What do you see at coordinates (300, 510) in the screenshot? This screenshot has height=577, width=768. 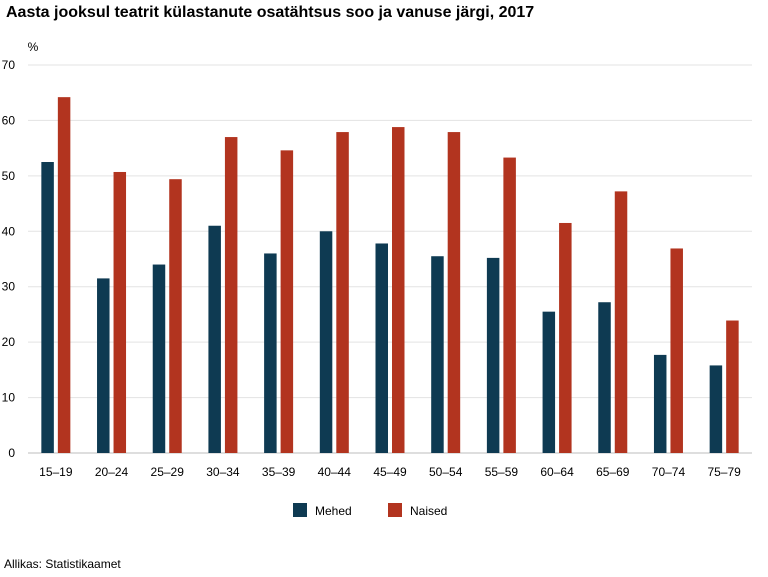 I see `legend-swatch-mehed` at bounding box center [300, 510].